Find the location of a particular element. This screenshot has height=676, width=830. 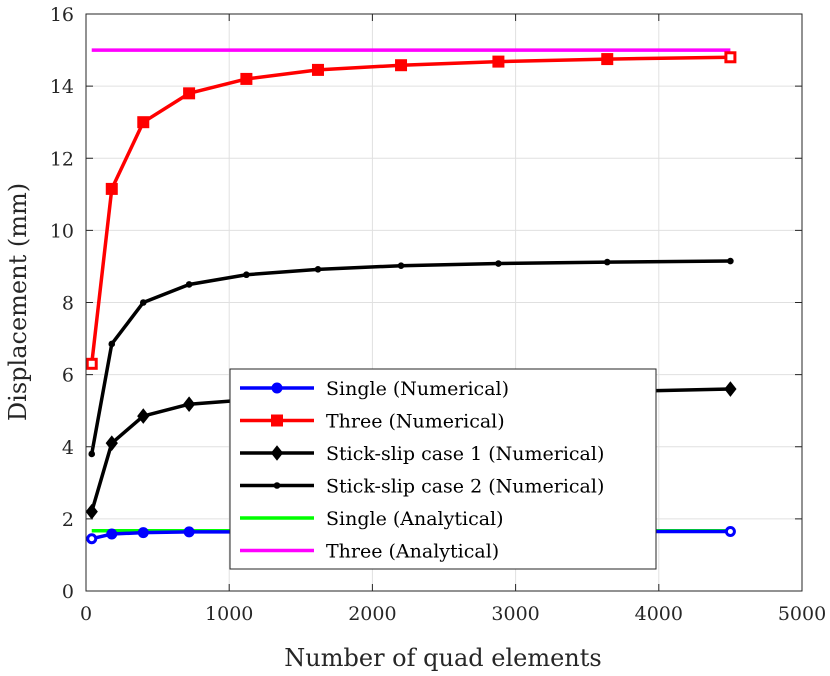

x-tick-label: 4000 is located at coordinates (659, 614).